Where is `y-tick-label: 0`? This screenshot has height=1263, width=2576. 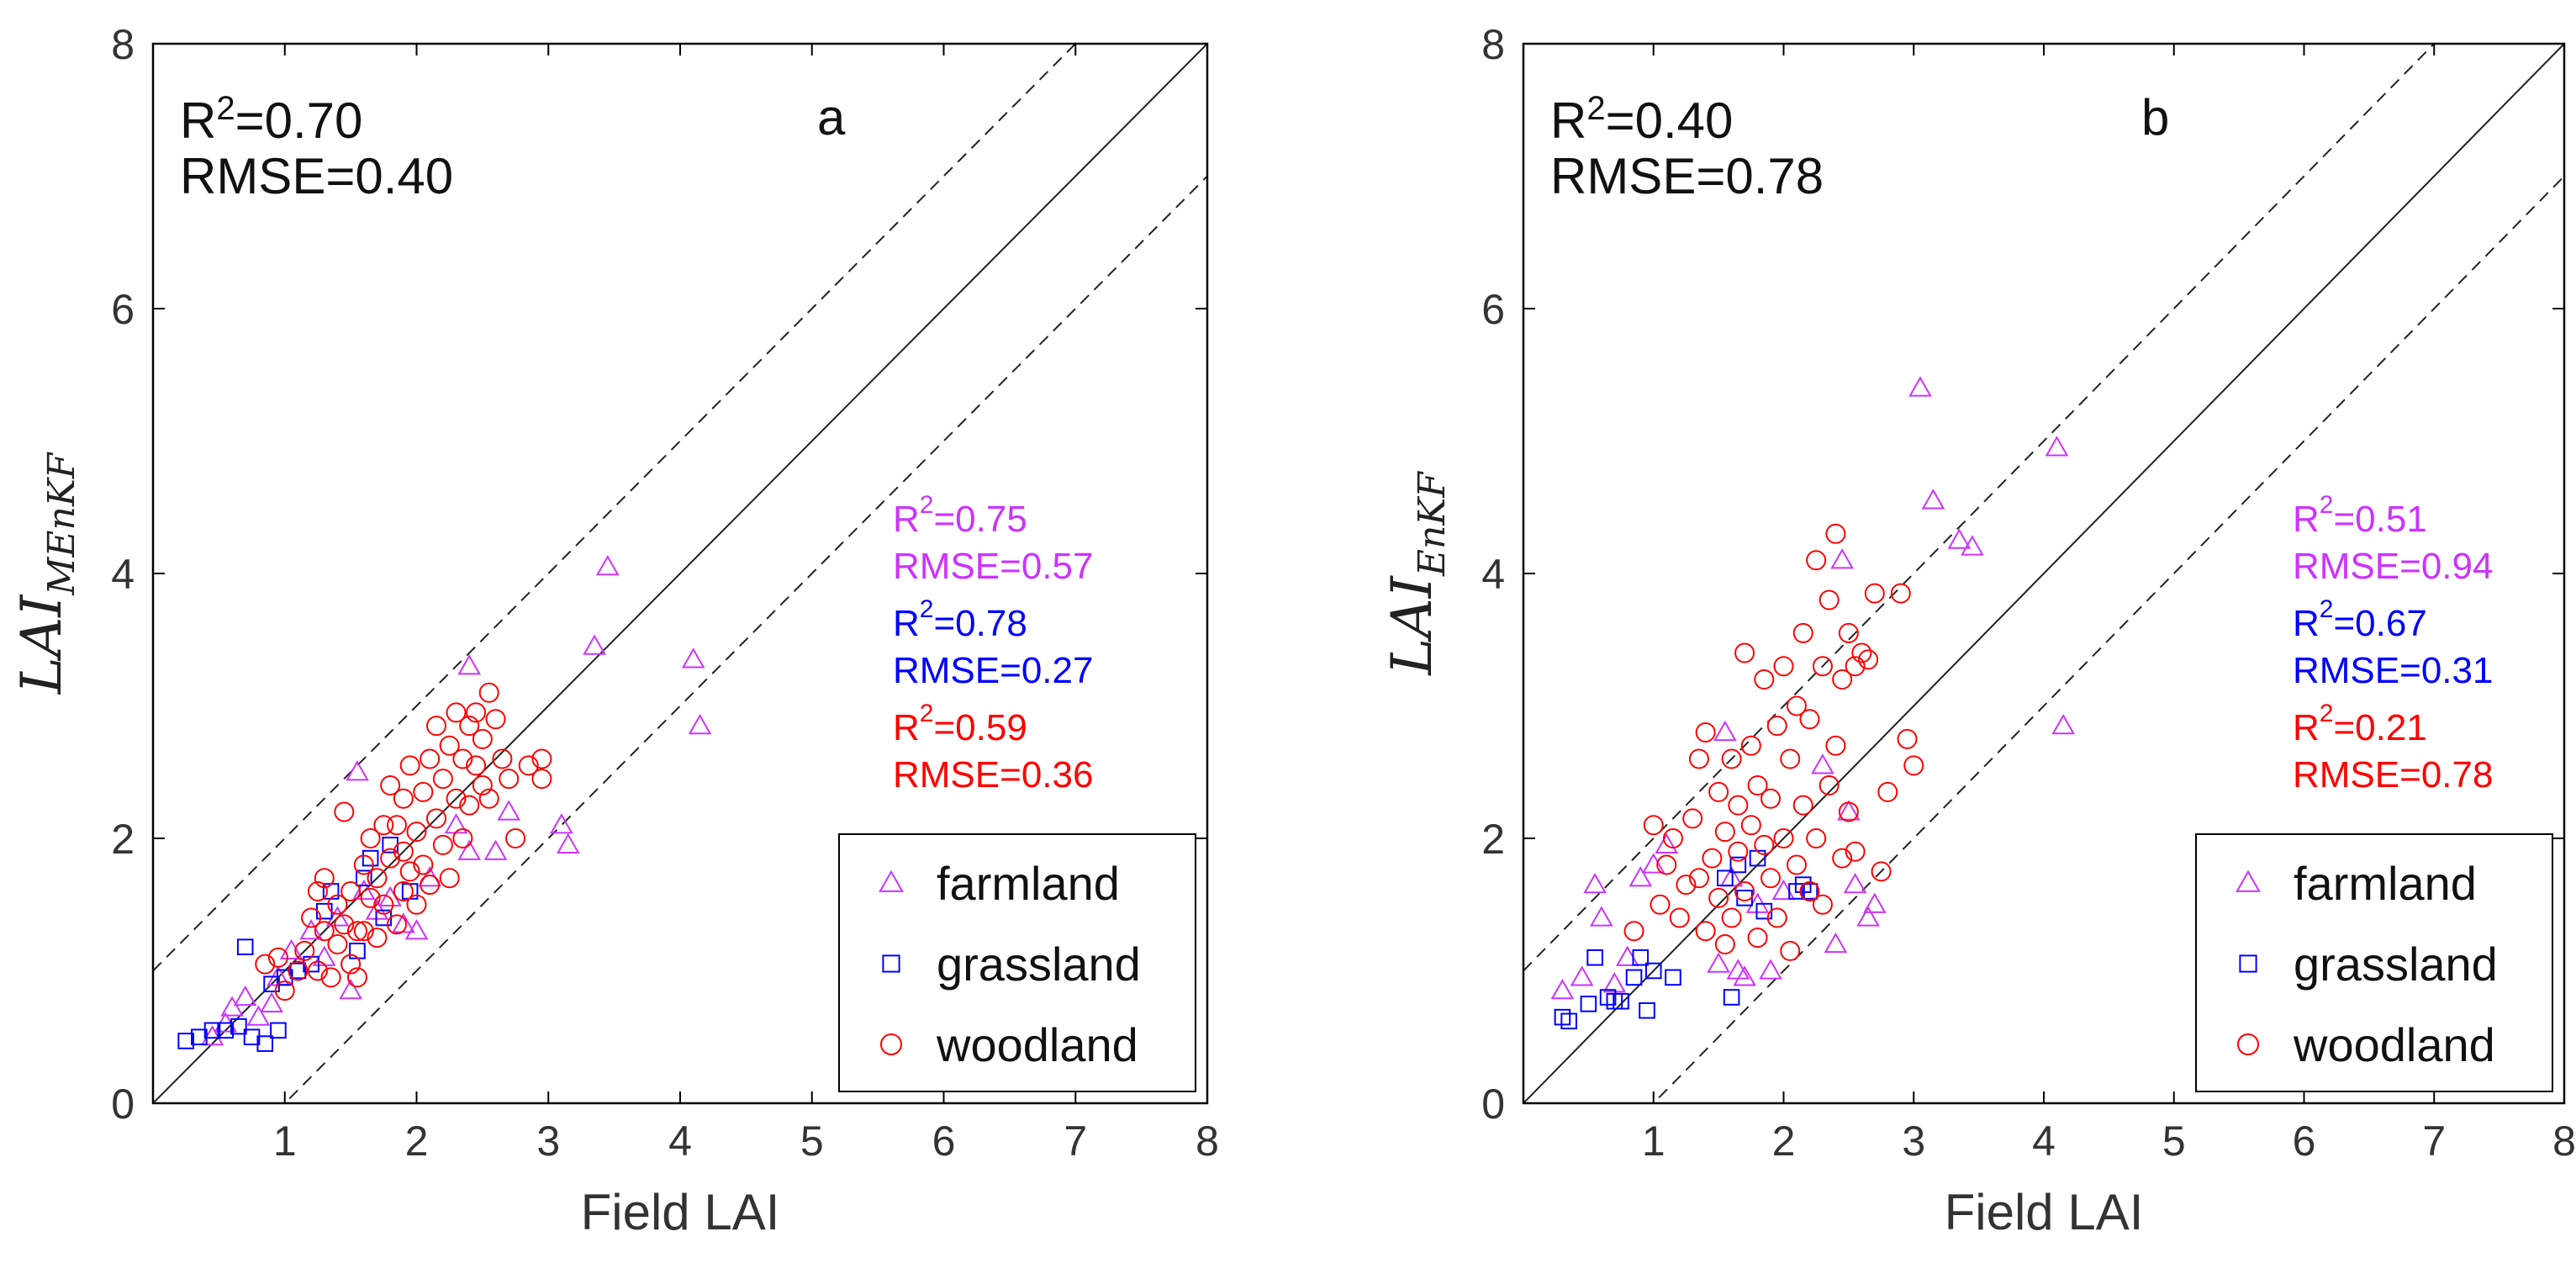
y-tick-label: 0 is located at coordinates (1493, 1104).